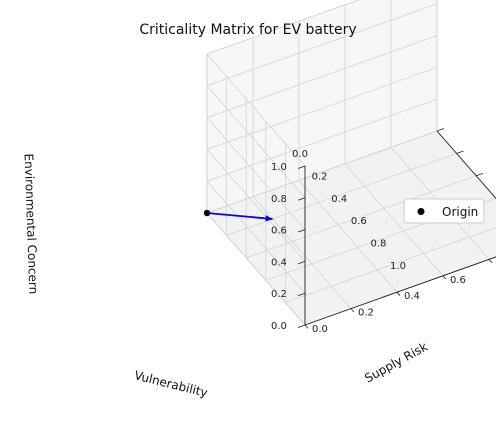 Image resolution: width=496 pixels, height=424 pixels. I want to click on z-tick-label: 0.2, so click(279, 294).